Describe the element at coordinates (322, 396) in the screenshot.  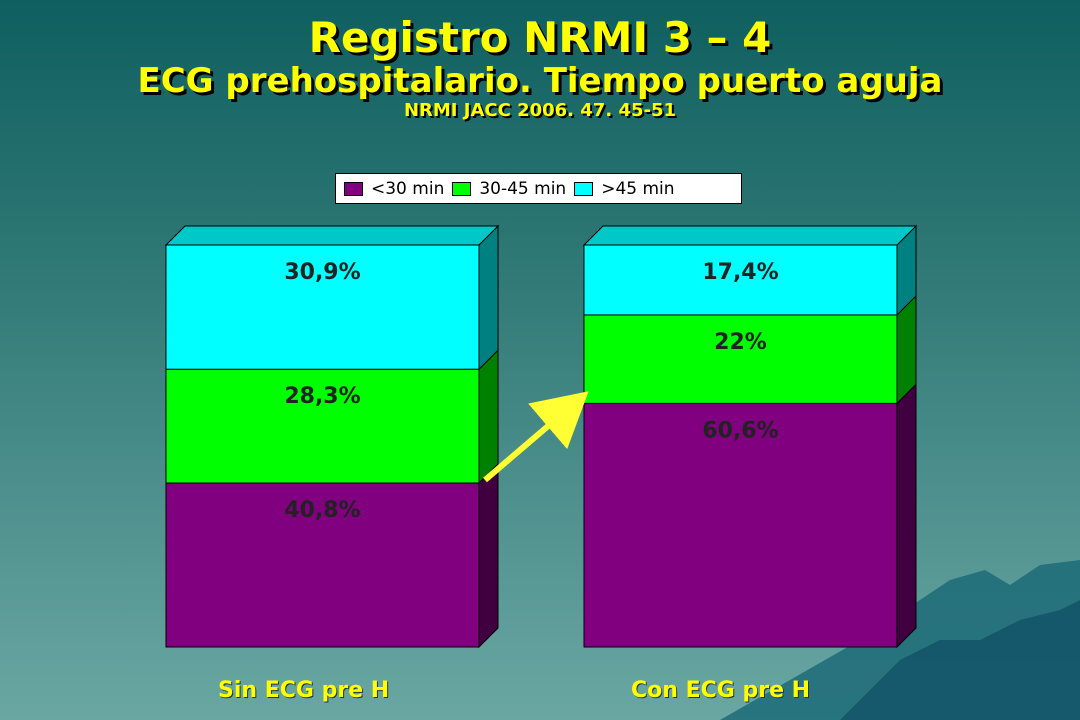
I see `data-label: 28,3%` at that location.